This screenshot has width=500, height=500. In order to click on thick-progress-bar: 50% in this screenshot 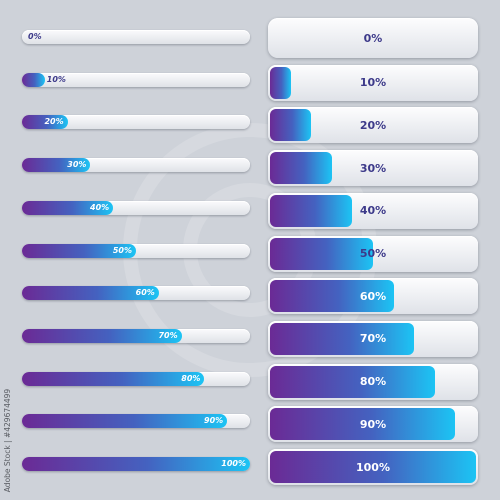, I will do `click(373, 253)`.